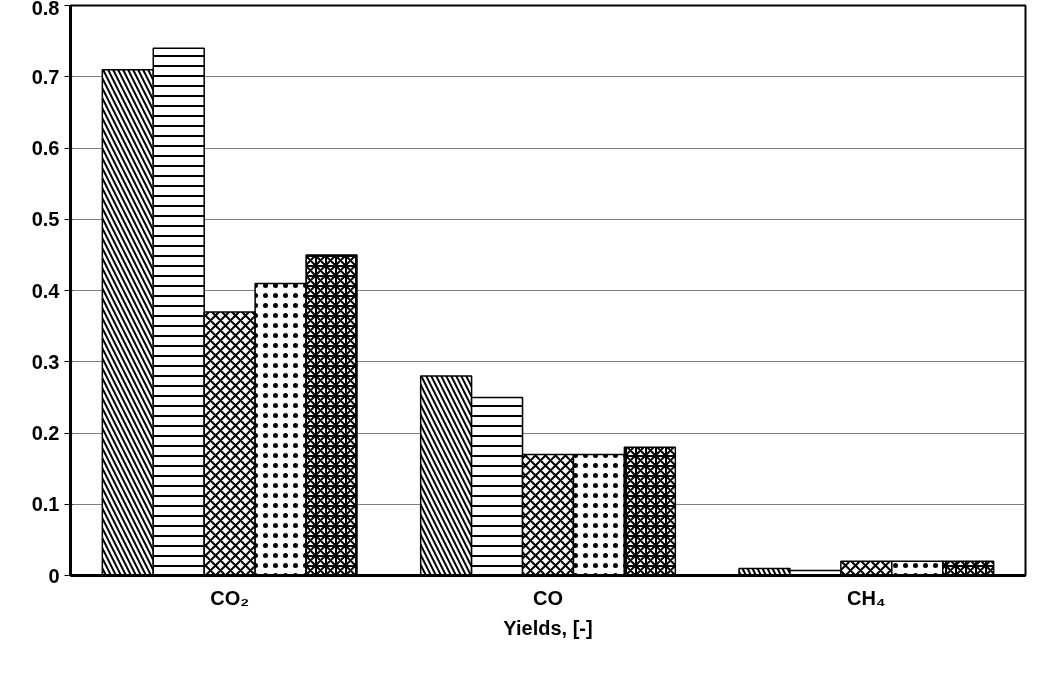 The height and width of the screenshot is (675, 1041). What do you see at coordinates (45, 361) in the screenshot?
I see `y-tick-label: 0.3` at bounding box center [45, 361].